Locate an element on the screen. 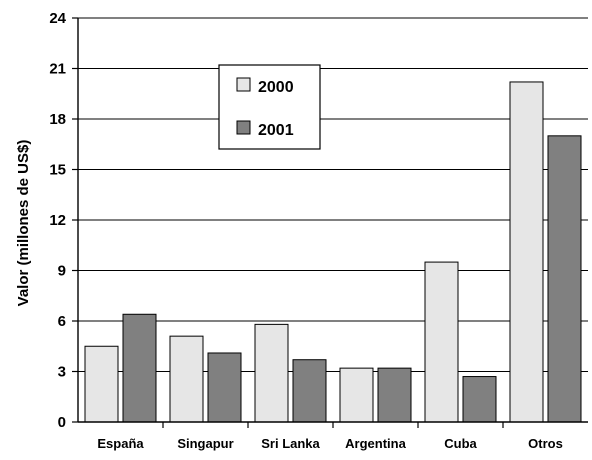  y-axis-title: Valor (millones de US$) is located at coordinates (23, 223).